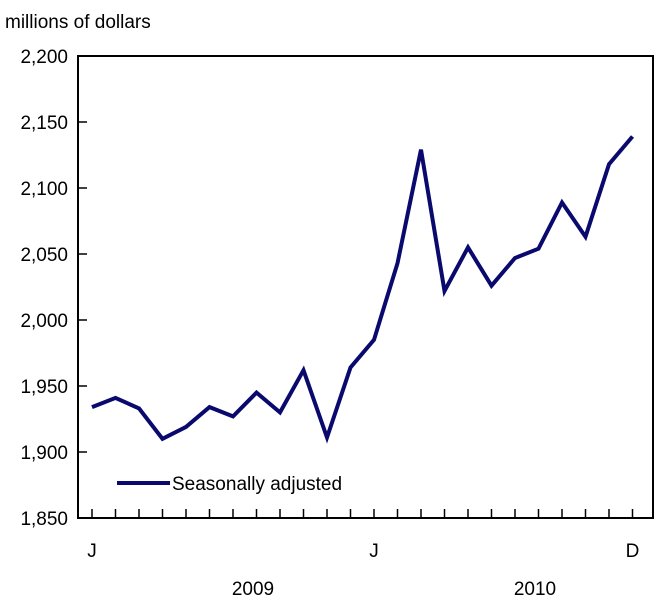 This screenshot has height=602, width=663. What do you see at coordinates (257, 484) in the screenshot?
I see `legend-label: Seasonally adjusted` at bounding box center [257, 484].